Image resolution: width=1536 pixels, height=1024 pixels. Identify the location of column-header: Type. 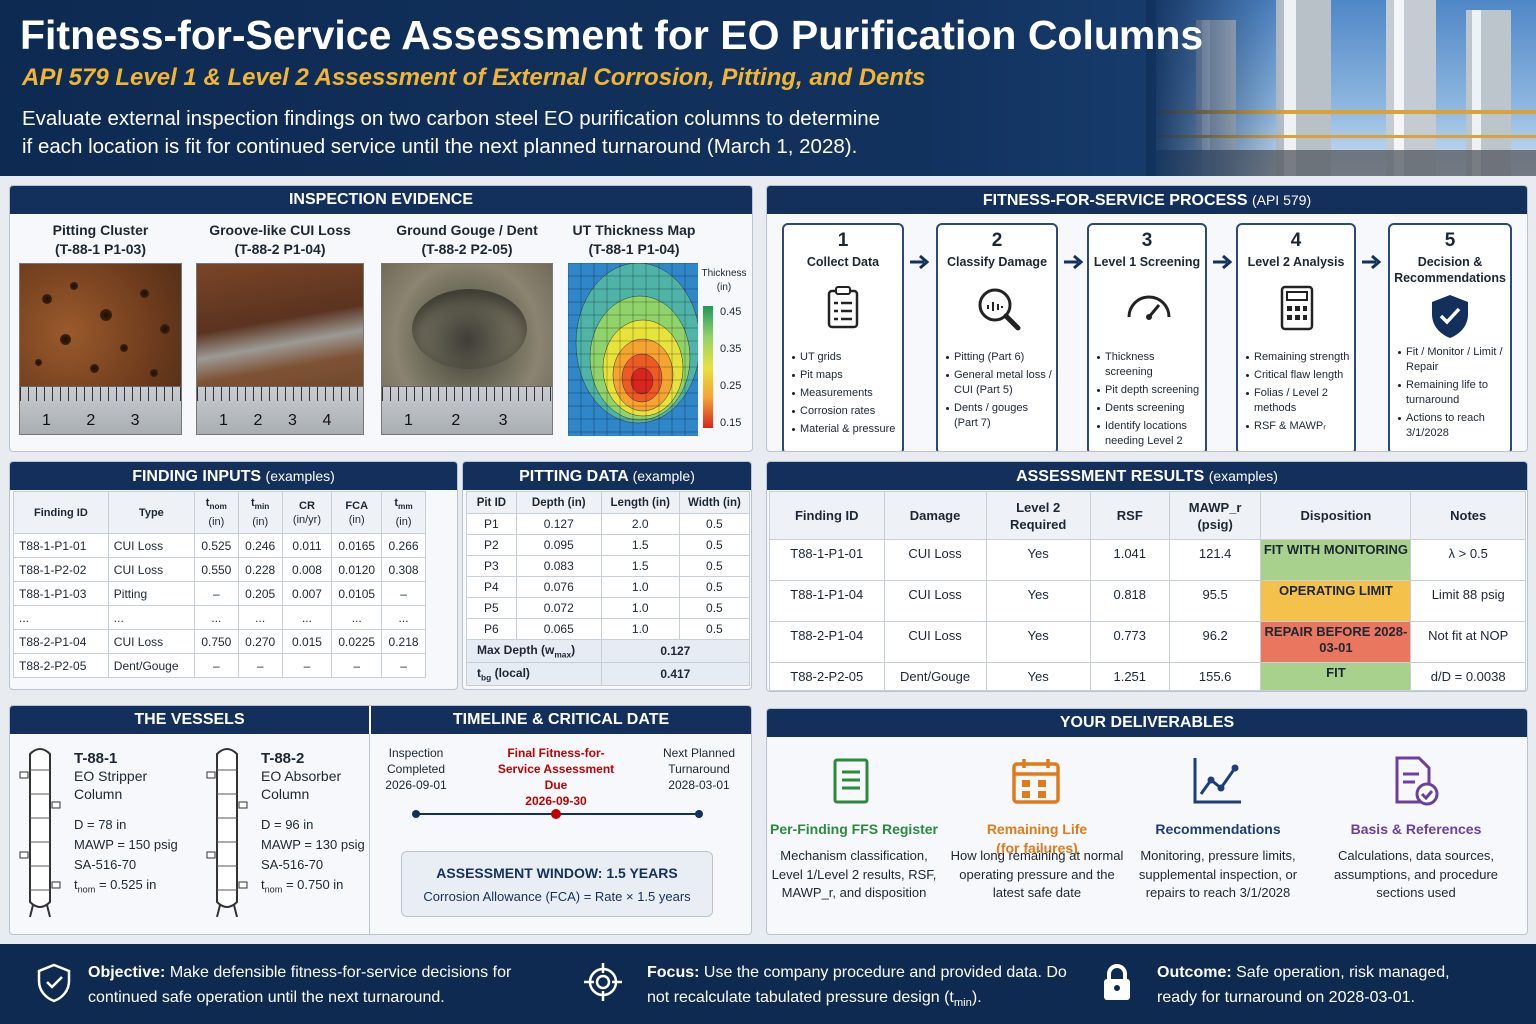
(151, 512).